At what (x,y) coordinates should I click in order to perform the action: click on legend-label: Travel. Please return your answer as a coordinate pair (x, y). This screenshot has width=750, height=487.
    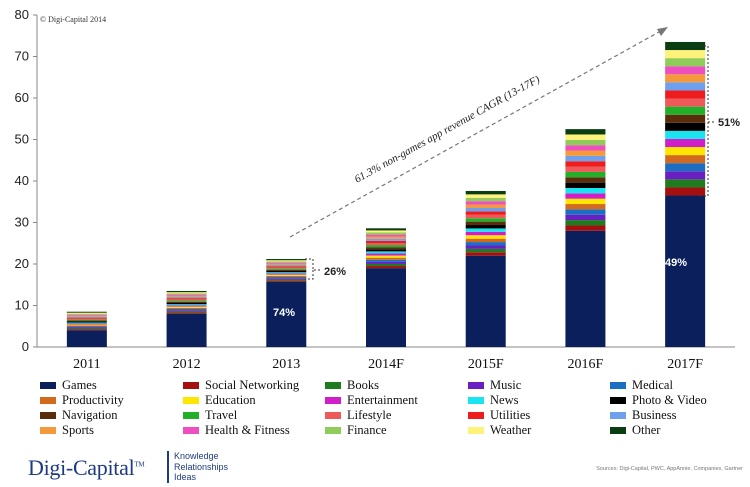
    Looking at the image, I should click on (221, 414).